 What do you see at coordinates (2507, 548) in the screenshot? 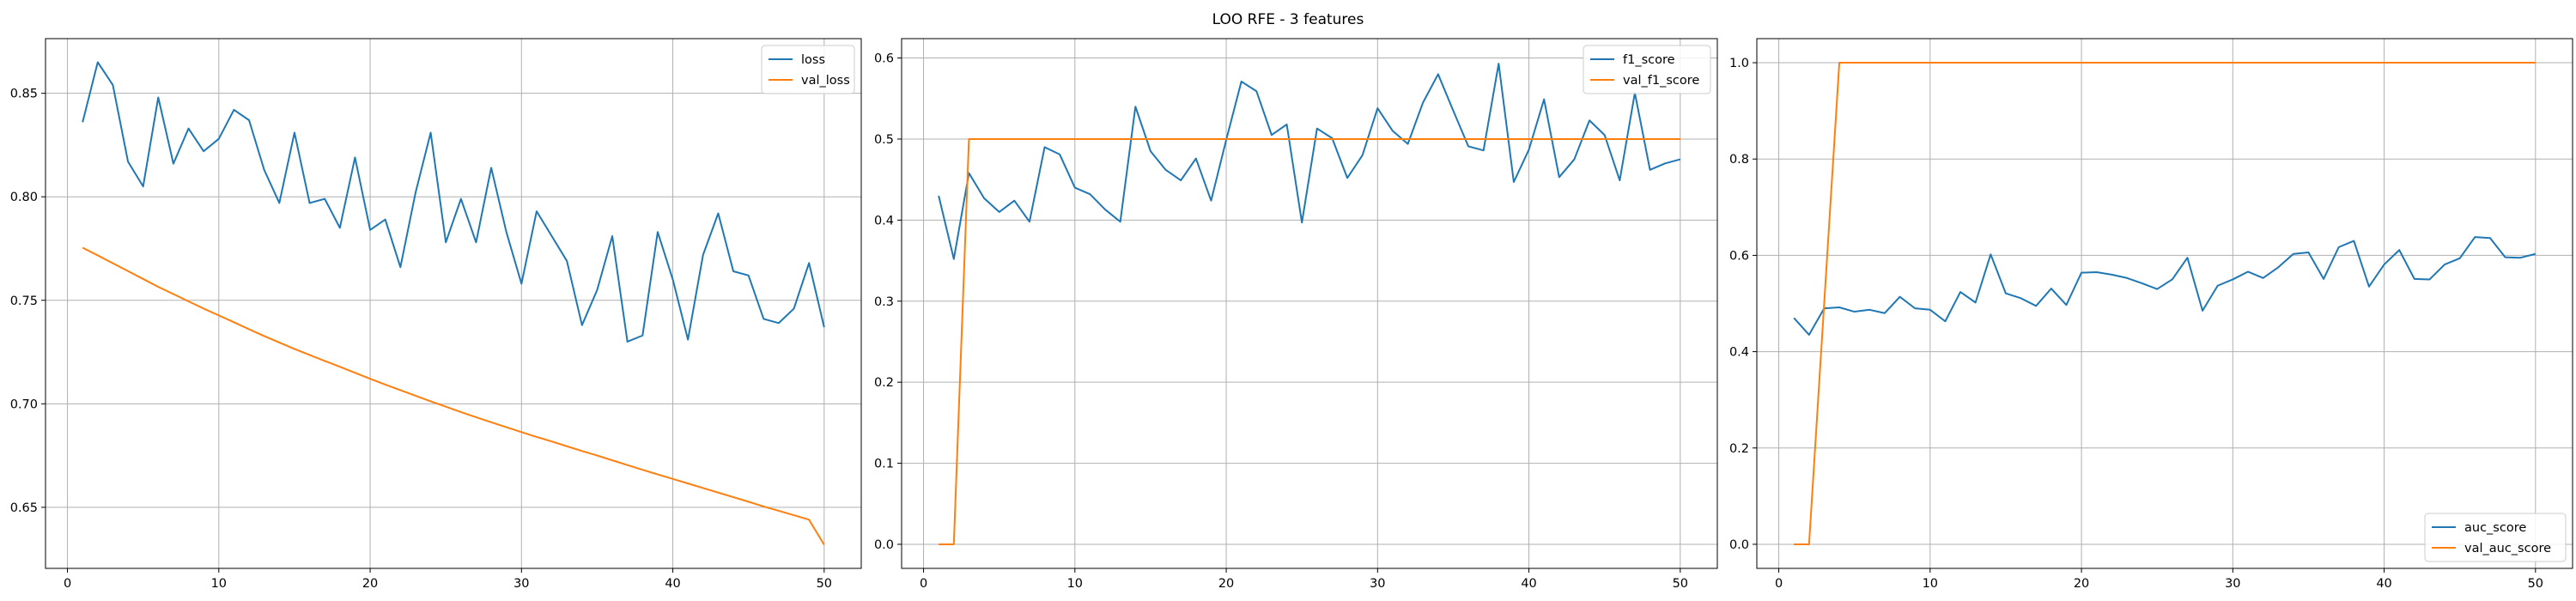
I see `legend-label: val_auc_score` at bounding box center [2507, 548].